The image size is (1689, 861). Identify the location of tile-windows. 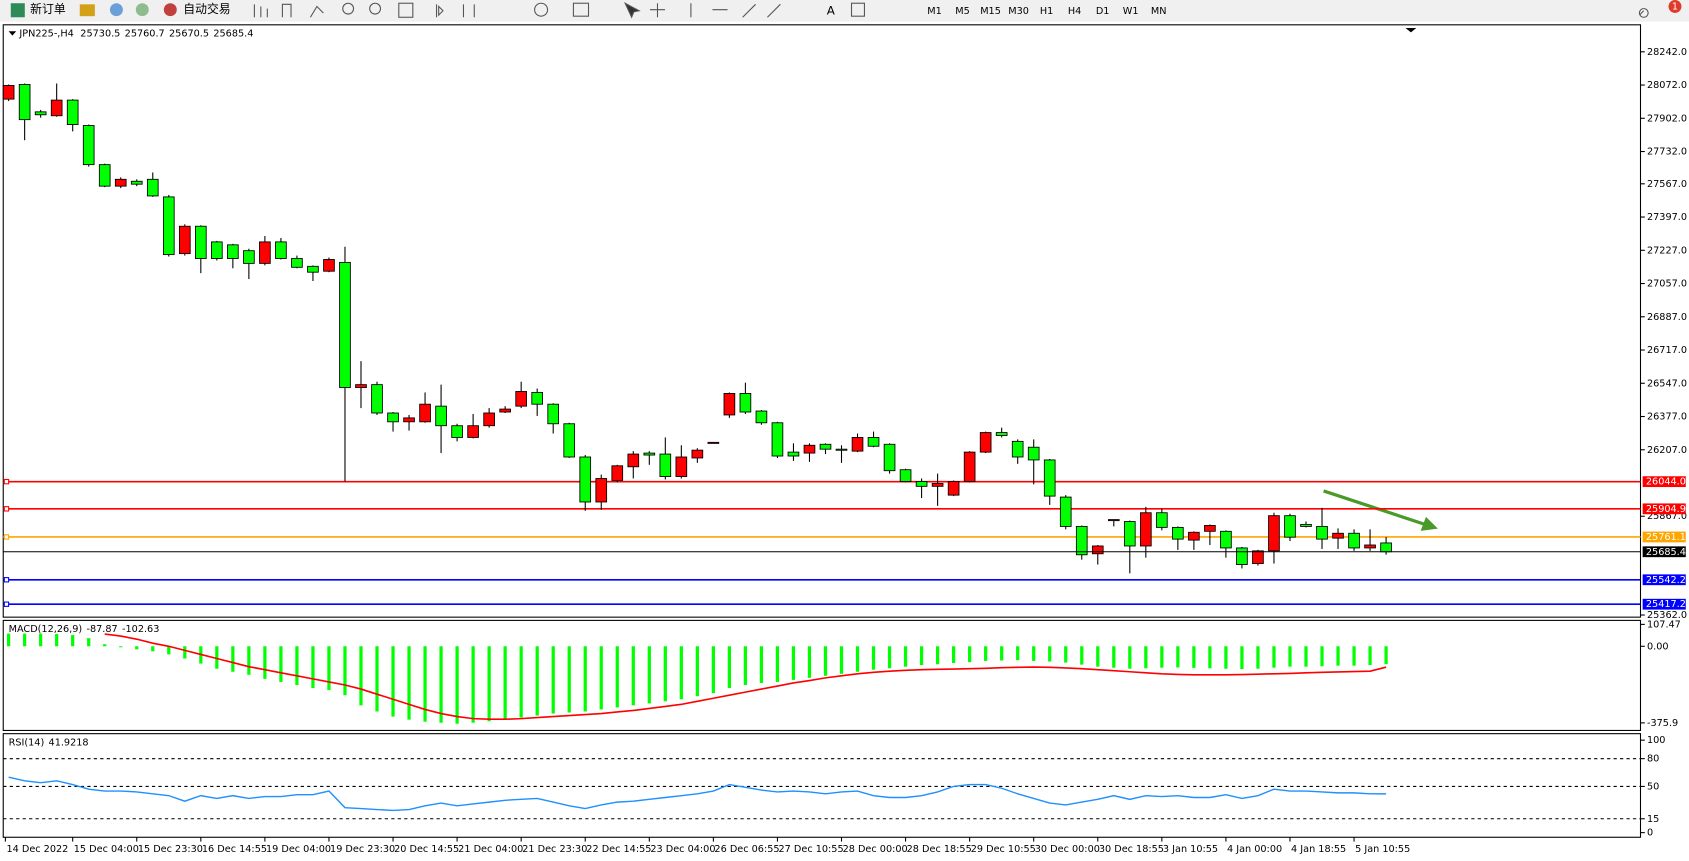
(406, 10).